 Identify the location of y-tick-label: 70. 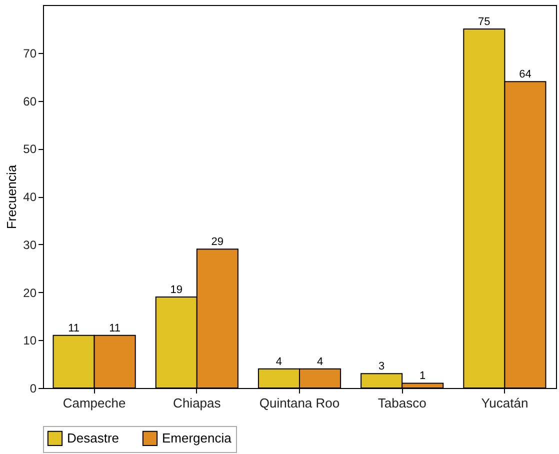
(30, 53).